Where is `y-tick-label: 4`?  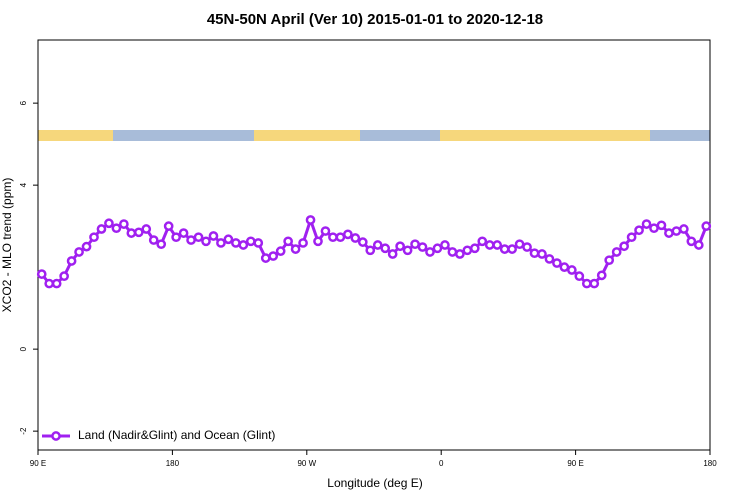 y-tick-label: 4 is located at coordinates (23, 184).